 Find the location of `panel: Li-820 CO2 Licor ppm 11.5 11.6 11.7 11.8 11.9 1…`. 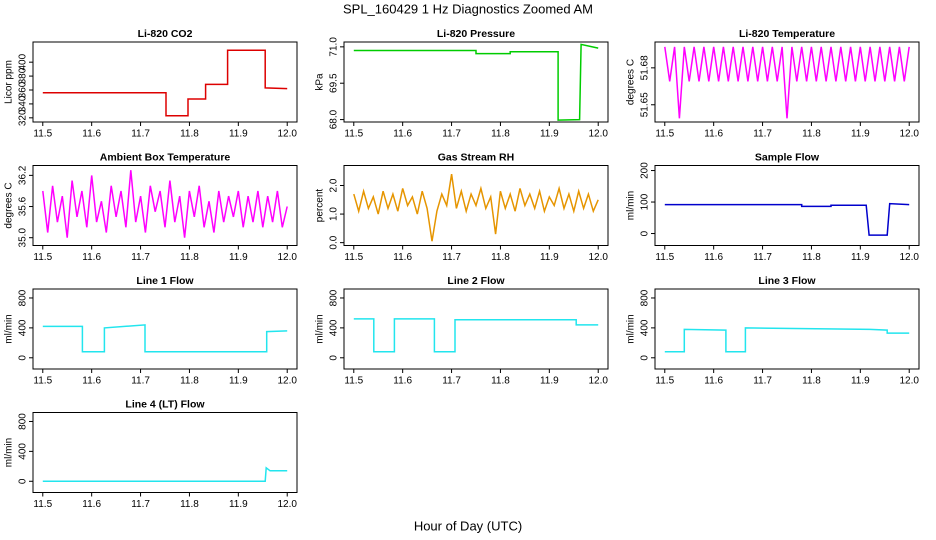

panel: Li-820 CO2 Licor ppm 11.5 11.6 11.7 11.8 11.9 1… is located at coordinates (151, 84).